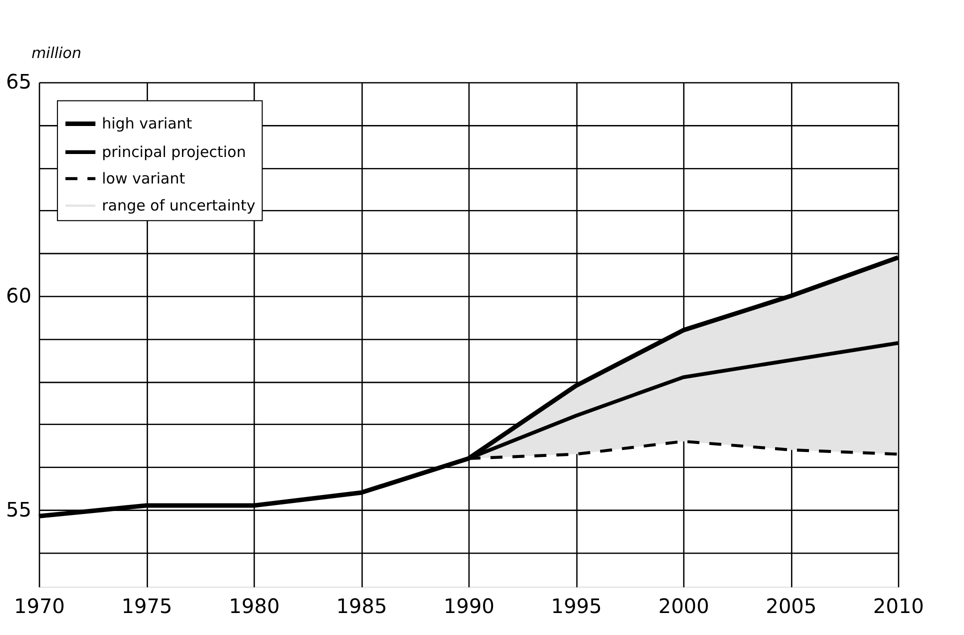 The width and height of the screenshot is (964, 635). I want to click on y-axis-title: million, so click(56, 53).